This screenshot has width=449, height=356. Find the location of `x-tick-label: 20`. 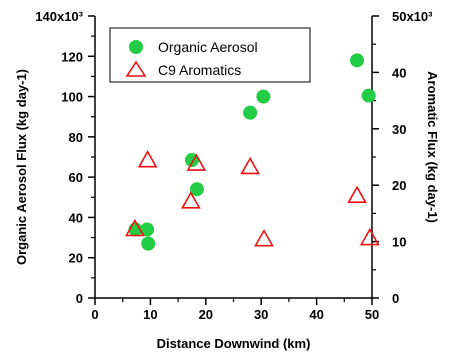

x-tick-label: 20 is located at coordinates (206, 314).